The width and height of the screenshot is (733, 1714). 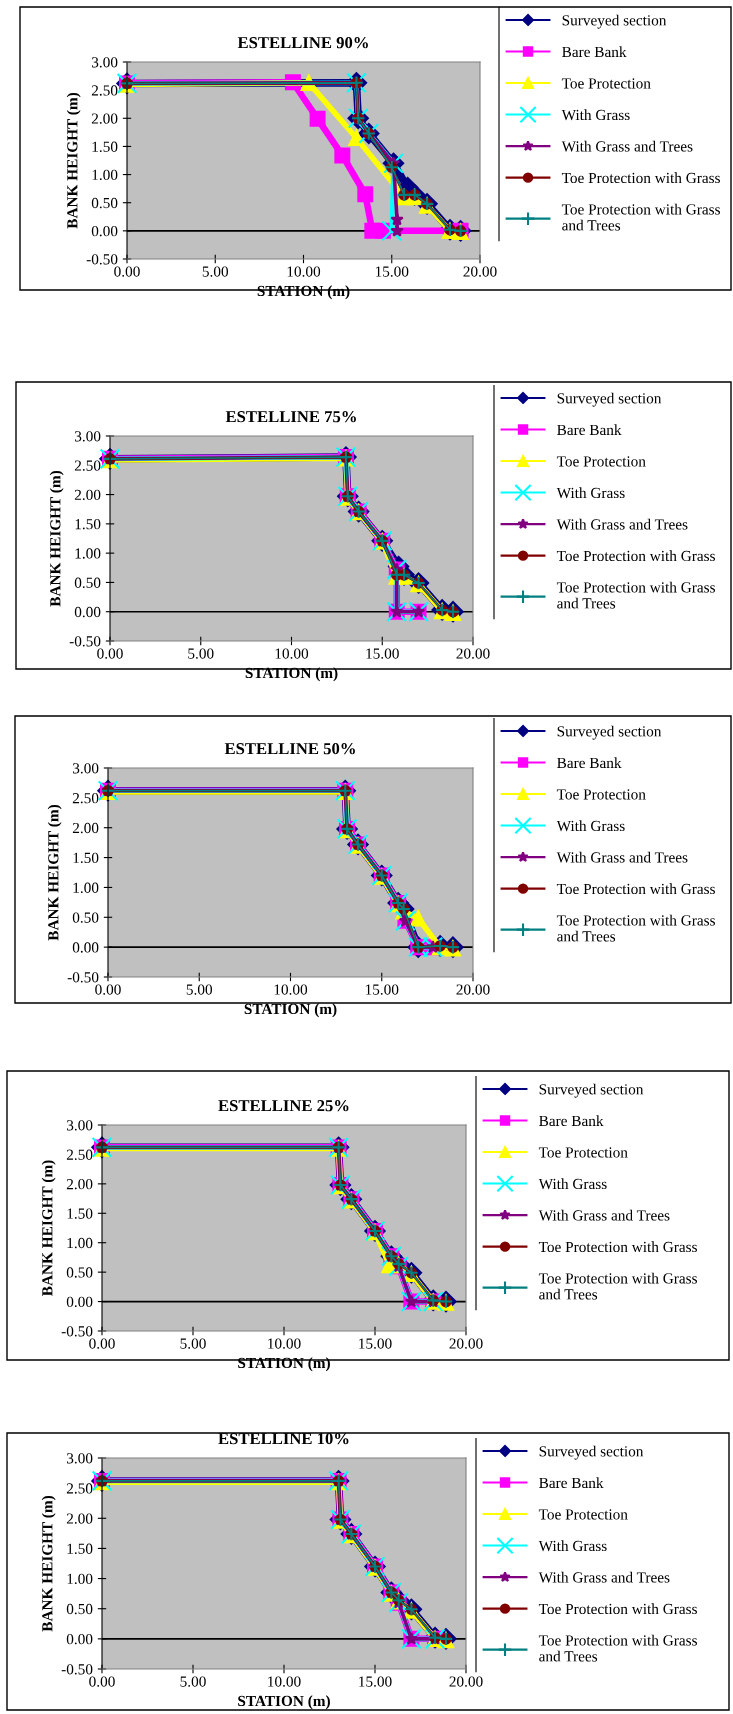 What do you see at coordinates (302, 43) in the screenshot?
I see `chart-title: ESTELLINE 90%` at bounding box center [302, 43].